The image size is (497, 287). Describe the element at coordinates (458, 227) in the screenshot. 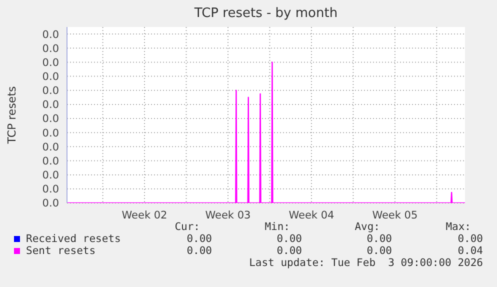

I see `text: Max:` at that location.